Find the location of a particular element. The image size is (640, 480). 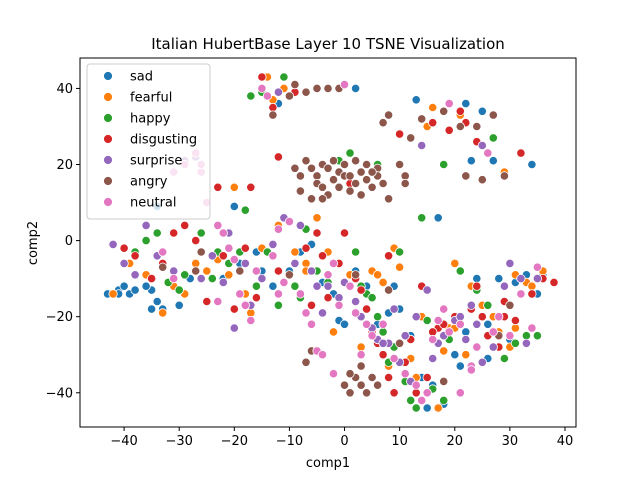

legend-marker-sad is located at coordinates (108, 76).